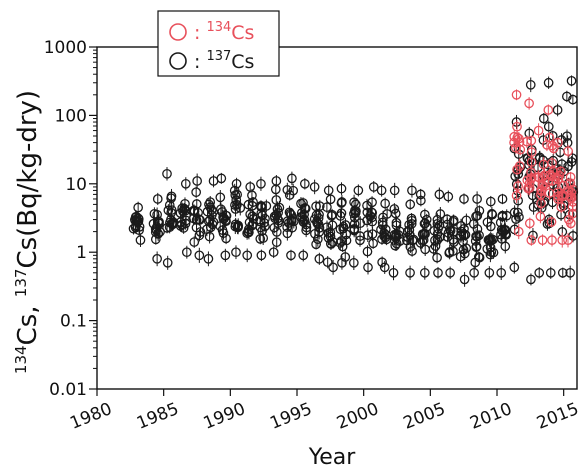 This screenshot has height=468, width=579. What do you see at coordinates (65, 48) in the screenshot?
I see `y-tick-label: 1000` at bounding box center [65, 48].